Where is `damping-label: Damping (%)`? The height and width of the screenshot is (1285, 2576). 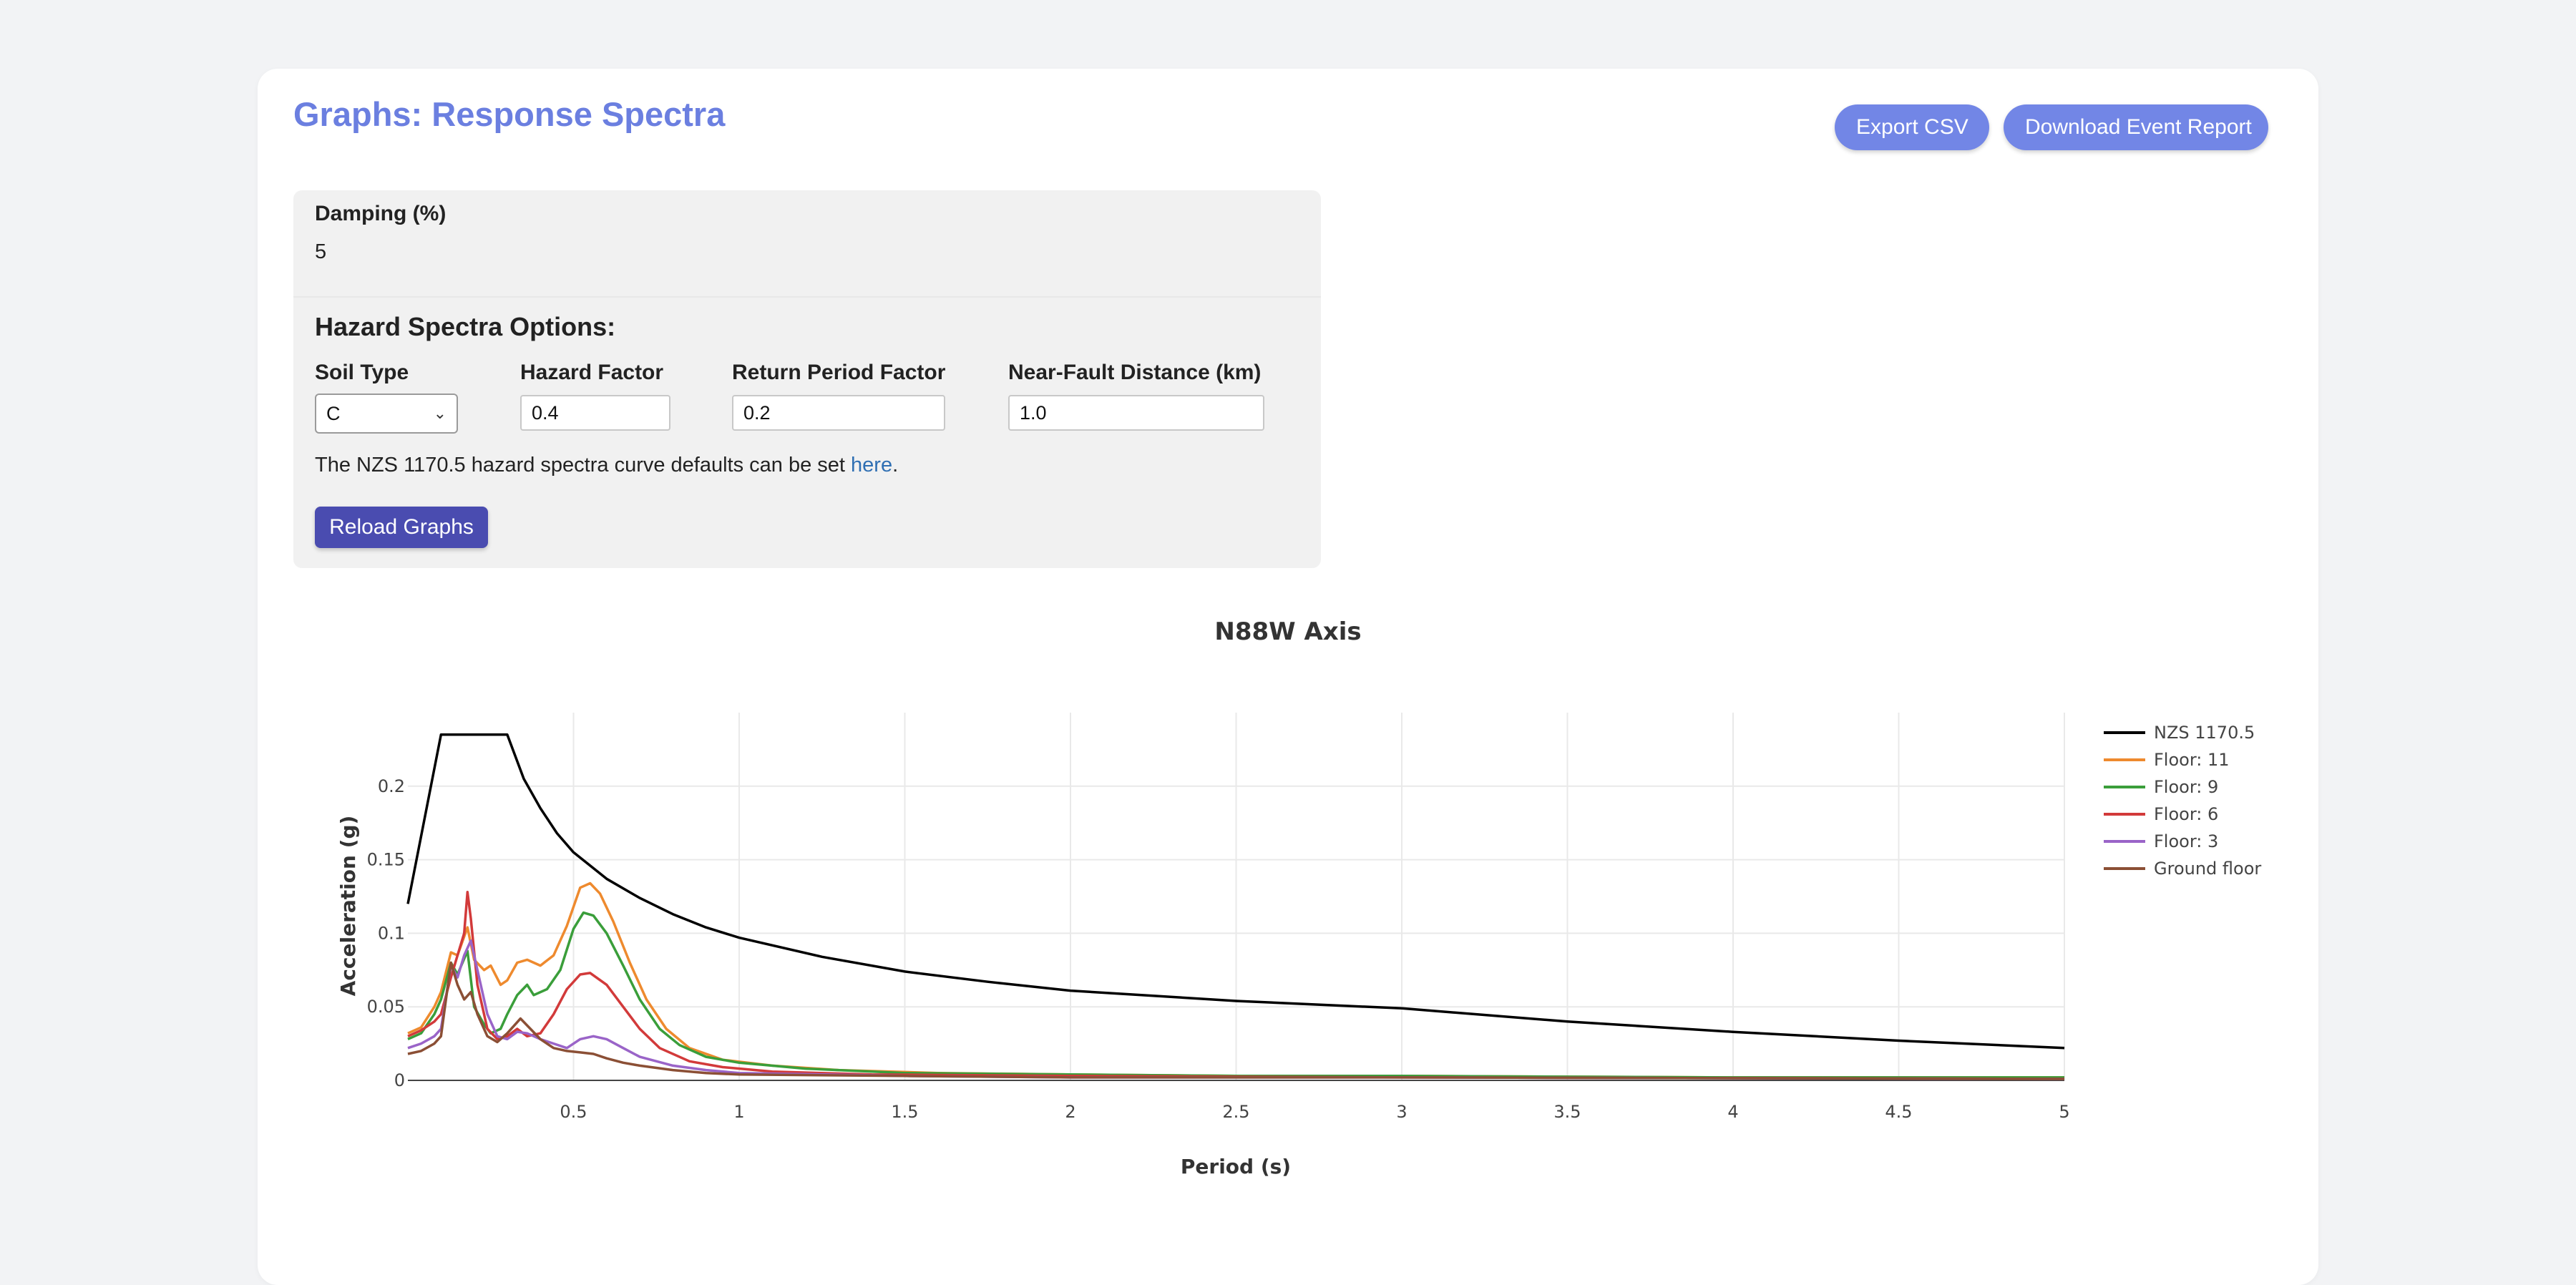 damping-label: Damping (%) is located at coordinates (381, 213).